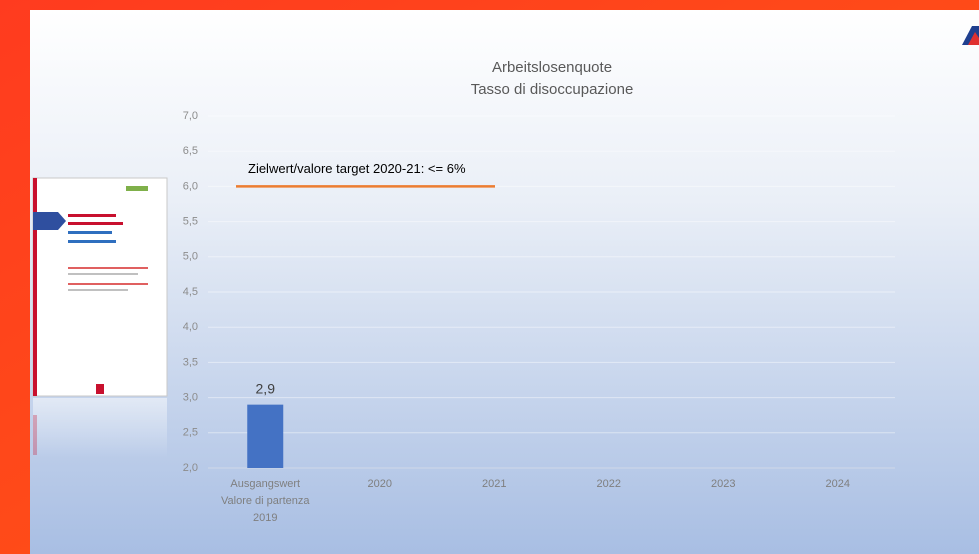 The image size is (979, 554). What do you see at coordinates (190, 151) in the screenshot?
I see `y-tick-label: 6,5` at bounding box center [190, 151].